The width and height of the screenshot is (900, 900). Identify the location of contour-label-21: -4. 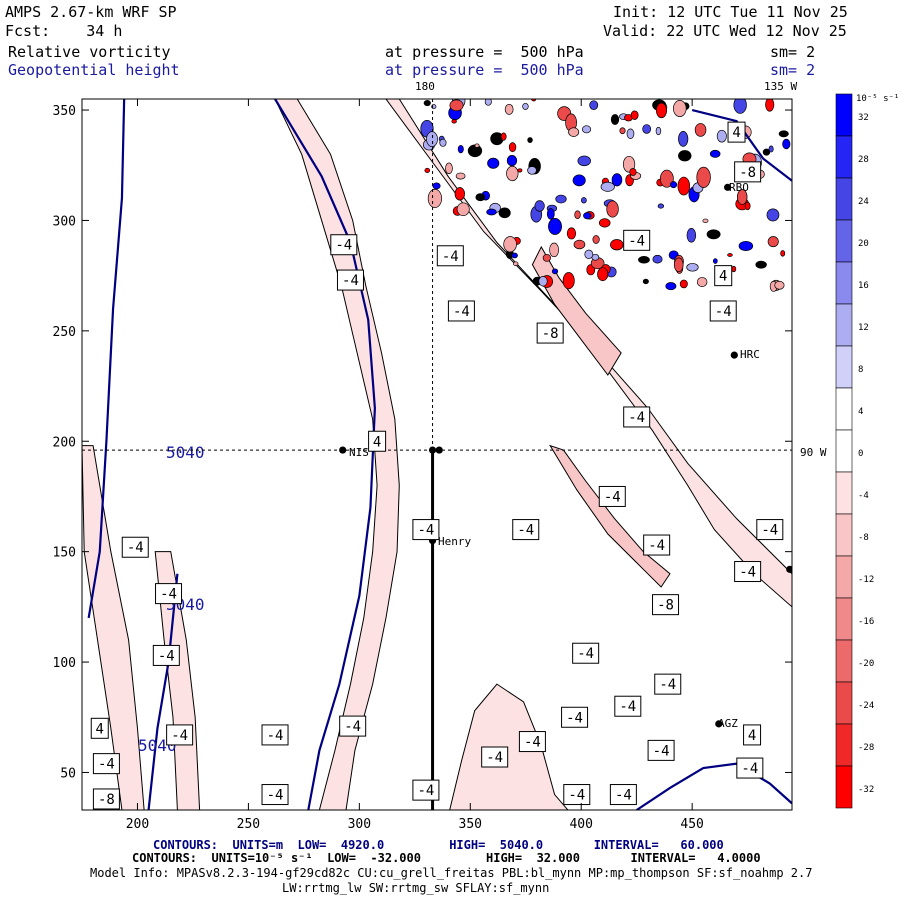
(656, 546).